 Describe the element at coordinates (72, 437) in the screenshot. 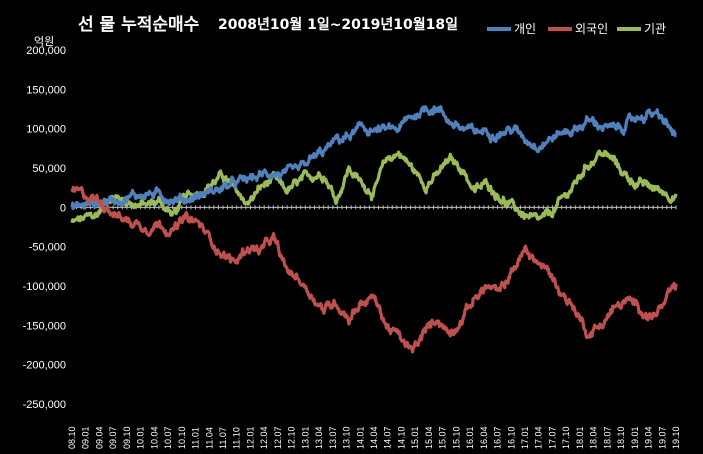

I see `x-tick-label: 08.10` at that location.